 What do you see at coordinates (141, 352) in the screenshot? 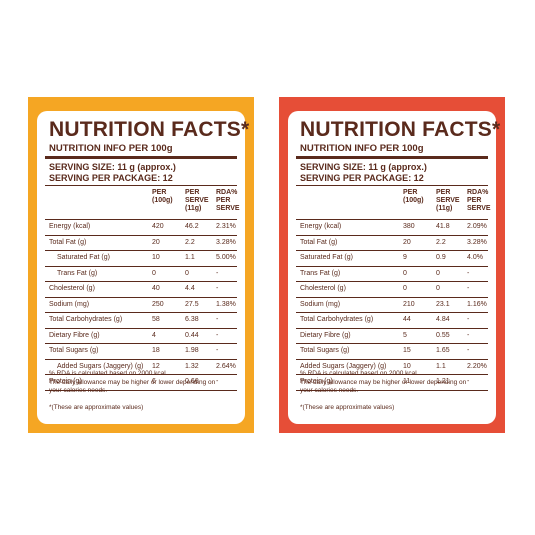
I see `table-row: Total Sugars (g) 18 1.98 -` at bounding box center [141, 352].